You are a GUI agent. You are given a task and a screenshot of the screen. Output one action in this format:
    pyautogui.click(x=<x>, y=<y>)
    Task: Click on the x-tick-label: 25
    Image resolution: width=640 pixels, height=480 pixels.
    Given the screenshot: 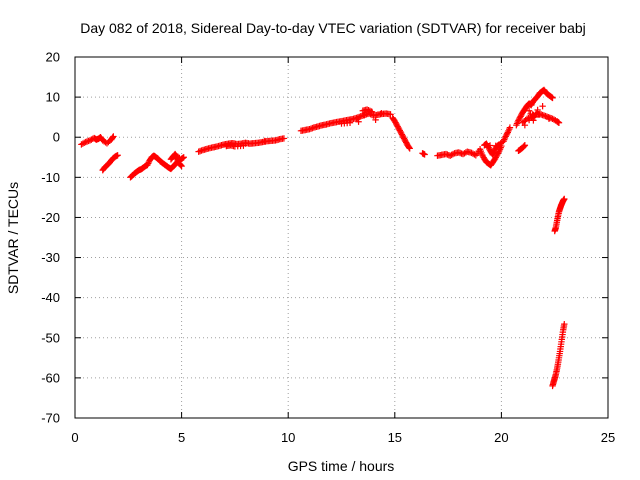 What is the action you would take?
    pyautogui.click(x=608, y=437)
    